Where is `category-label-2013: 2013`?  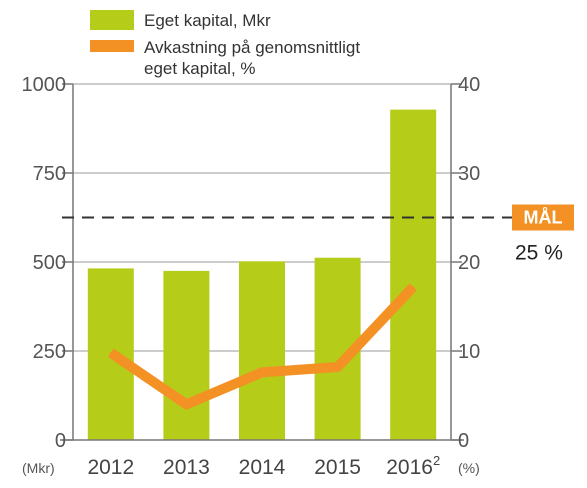
category-label-2013: 2013 is located at coordinates (186, 467).